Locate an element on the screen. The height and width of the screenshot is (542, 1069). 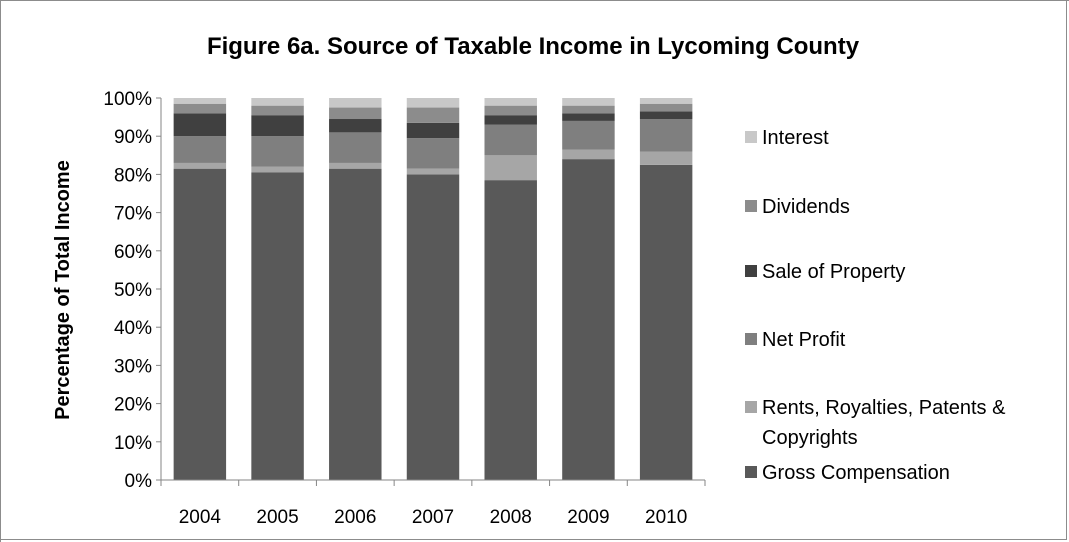
x-tick-label: 2010 is located at coordinates (666, 517).